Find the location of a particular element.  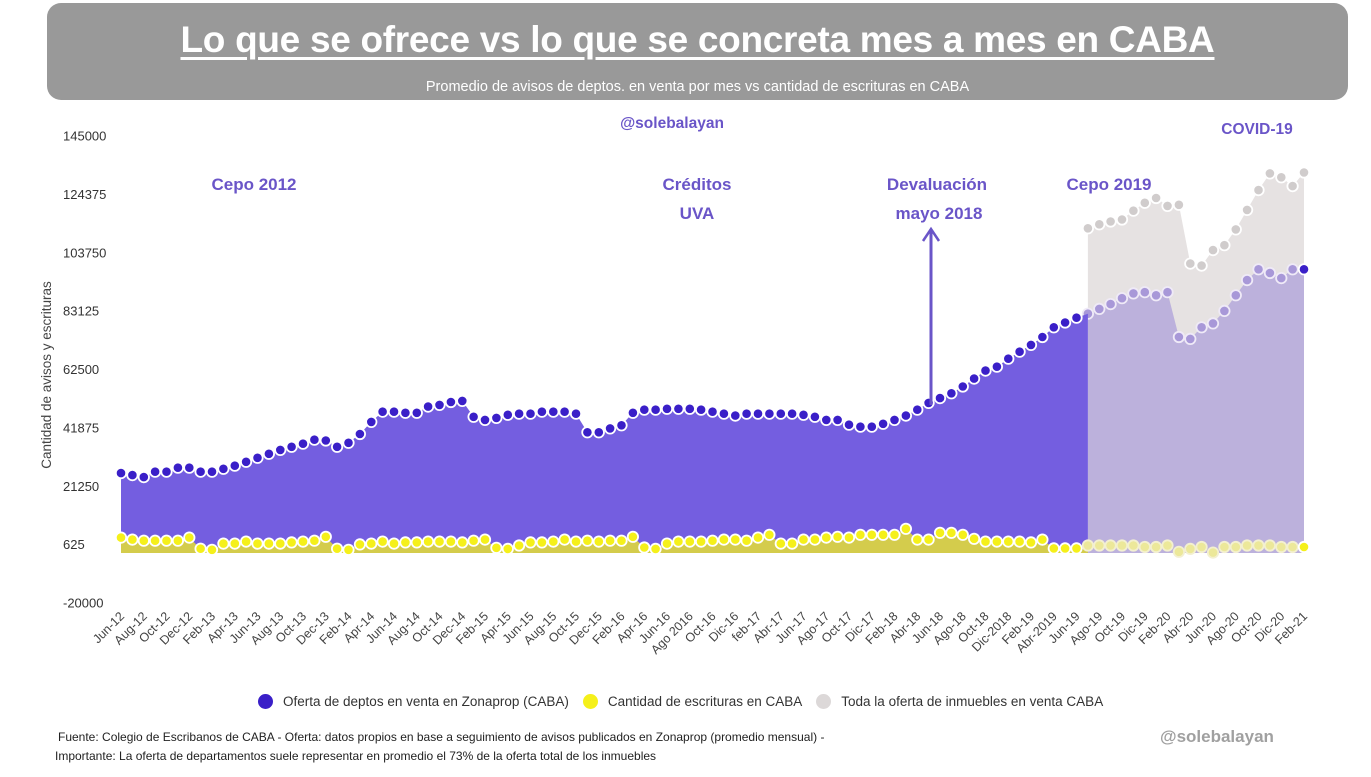

y-tick-label: 83125 is located at coordinates (81, 311).